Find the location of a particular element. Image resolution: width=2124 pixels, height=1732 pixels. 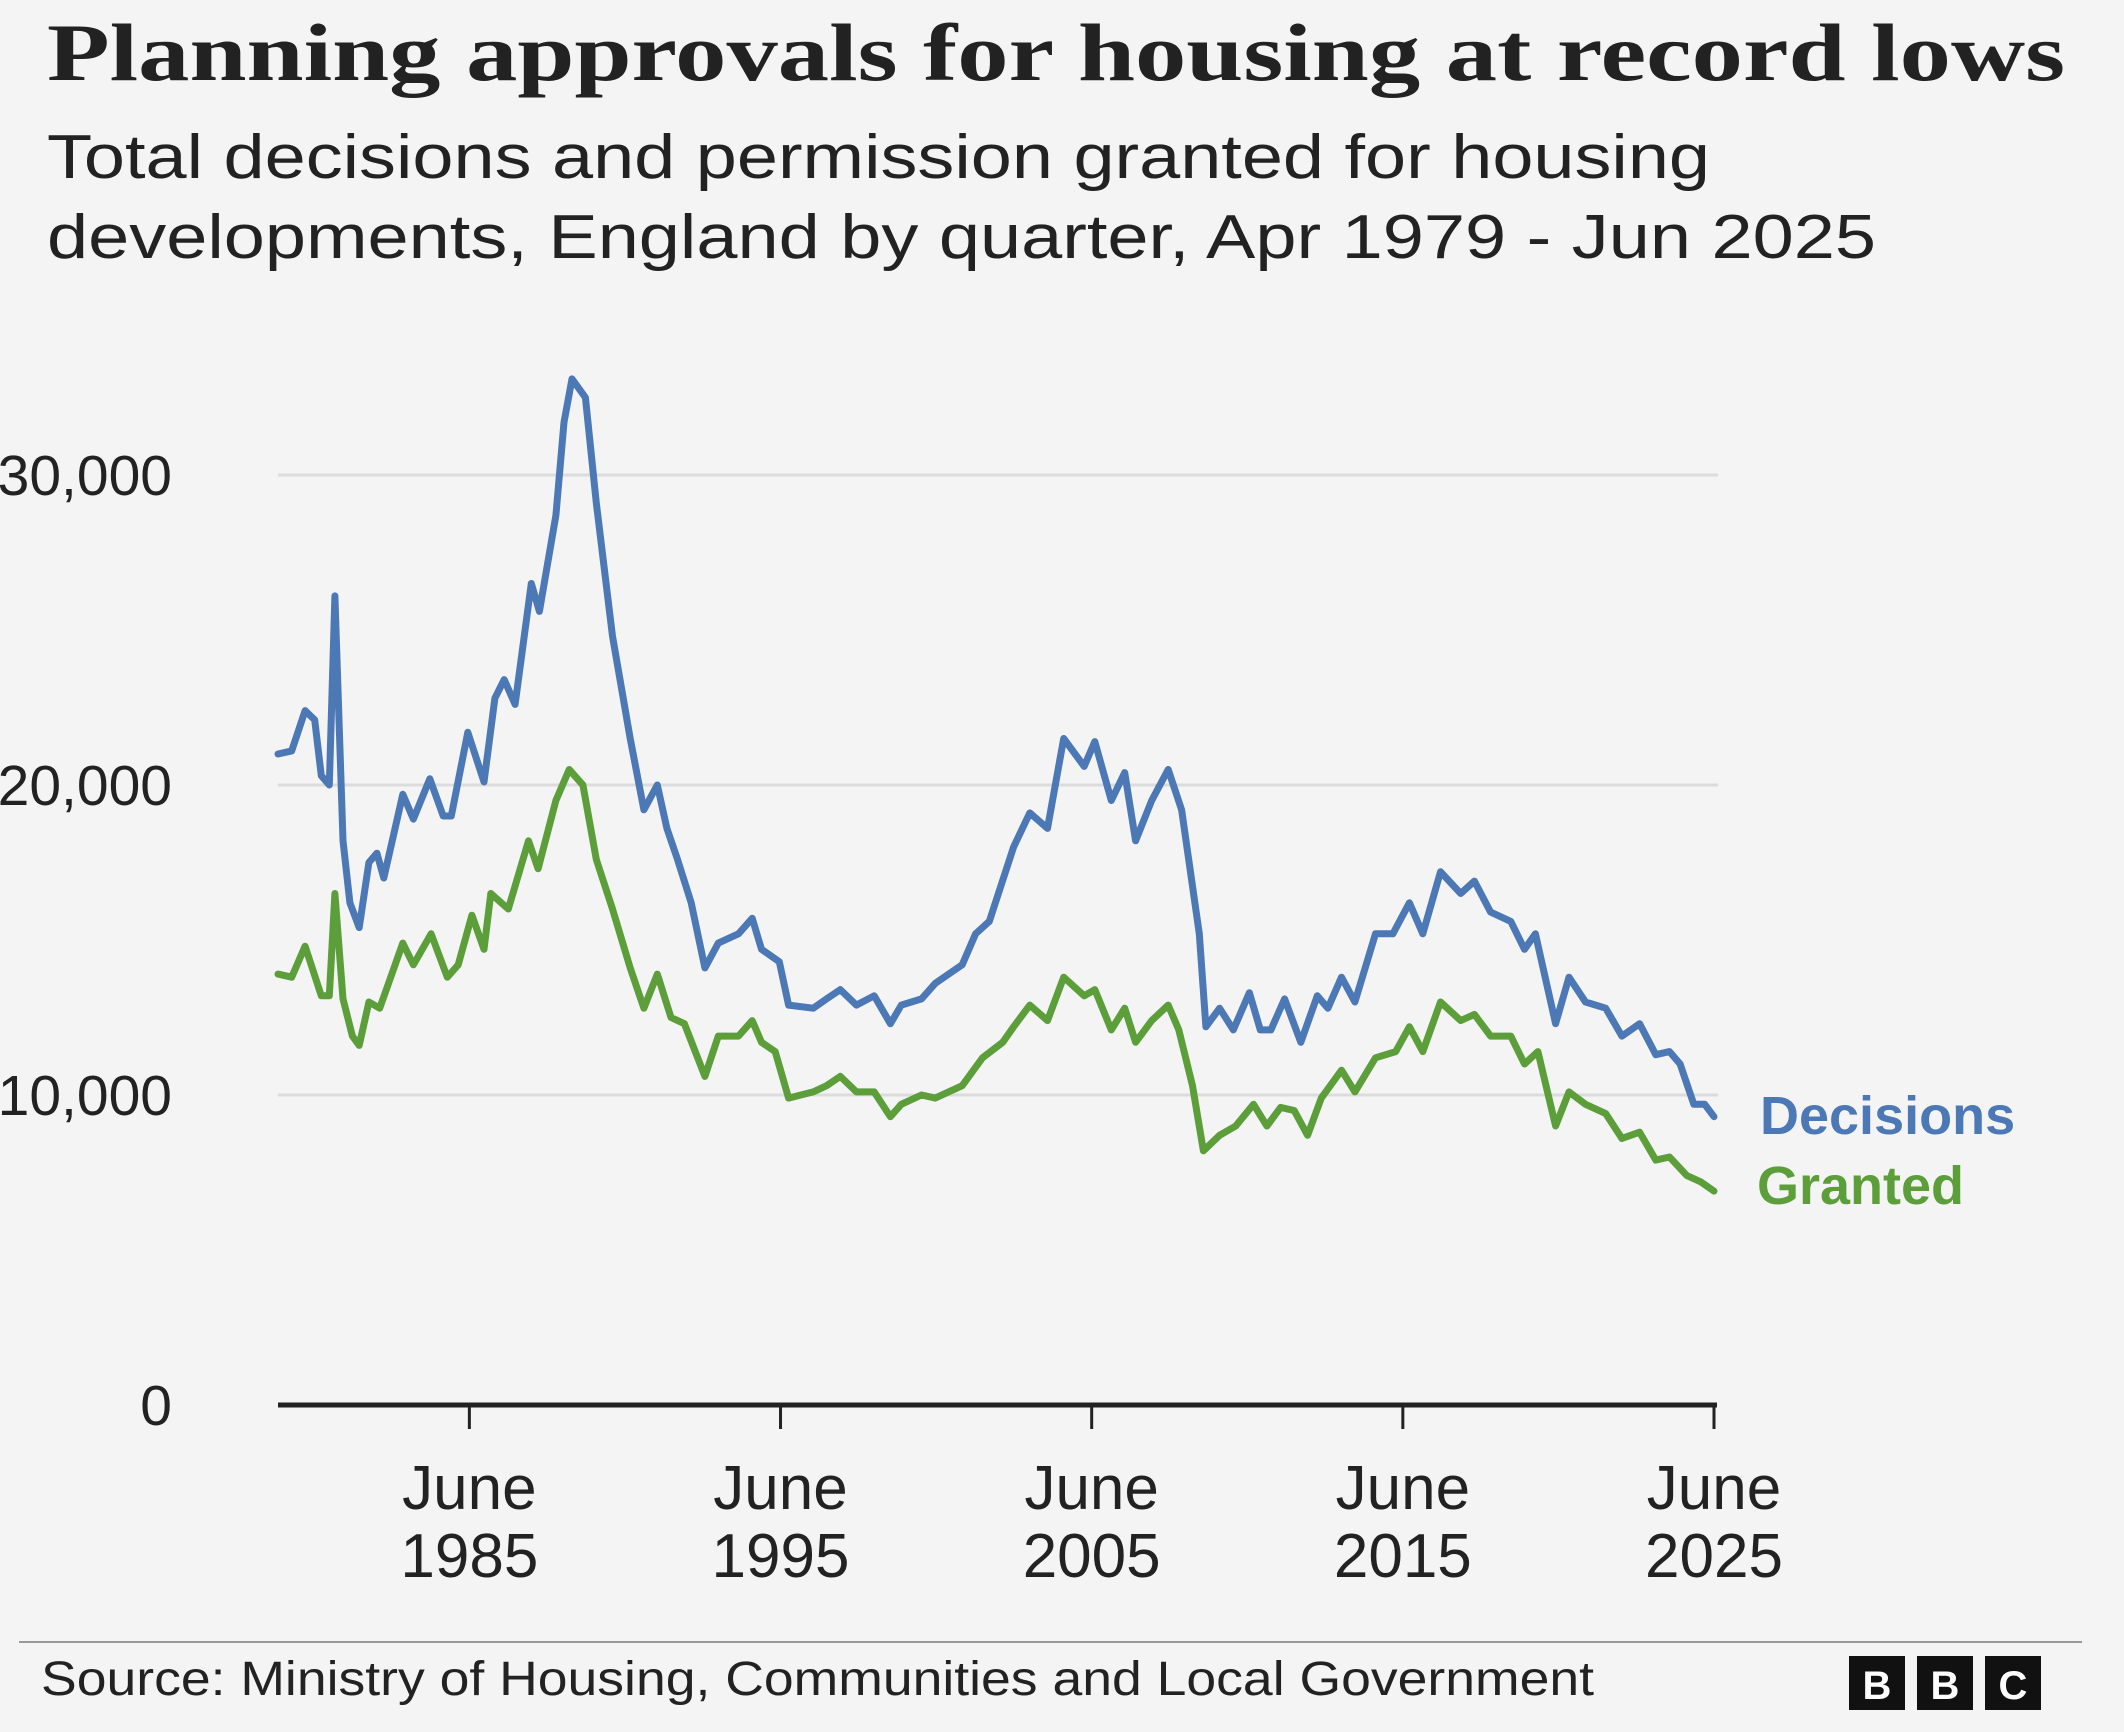

bbc-logo: B B C is located at coordinates (1945, 1683).